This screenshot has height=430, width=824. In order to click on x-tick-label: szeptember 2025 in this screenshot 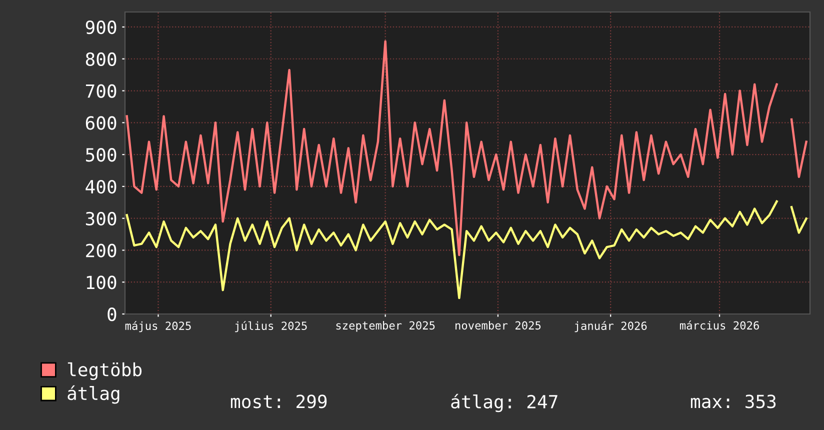, I will do `click(385, 326)`.